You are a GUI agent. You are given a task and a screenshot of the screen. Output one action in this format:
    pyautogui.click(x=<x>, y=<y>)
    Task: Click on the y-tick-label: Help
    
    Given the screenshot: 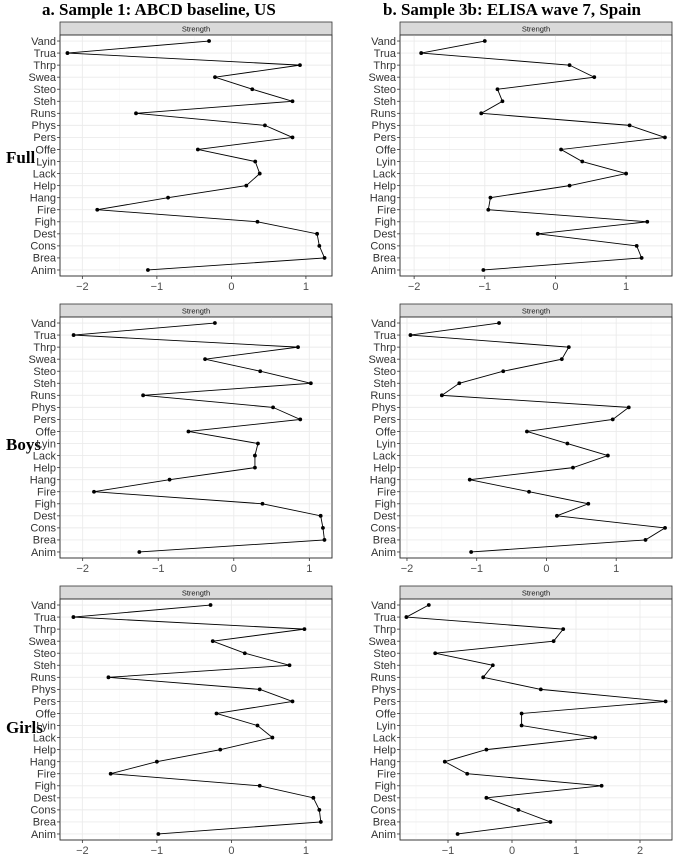 What is the action you would take?
    pyautogui.click(x=384, y=750)
    